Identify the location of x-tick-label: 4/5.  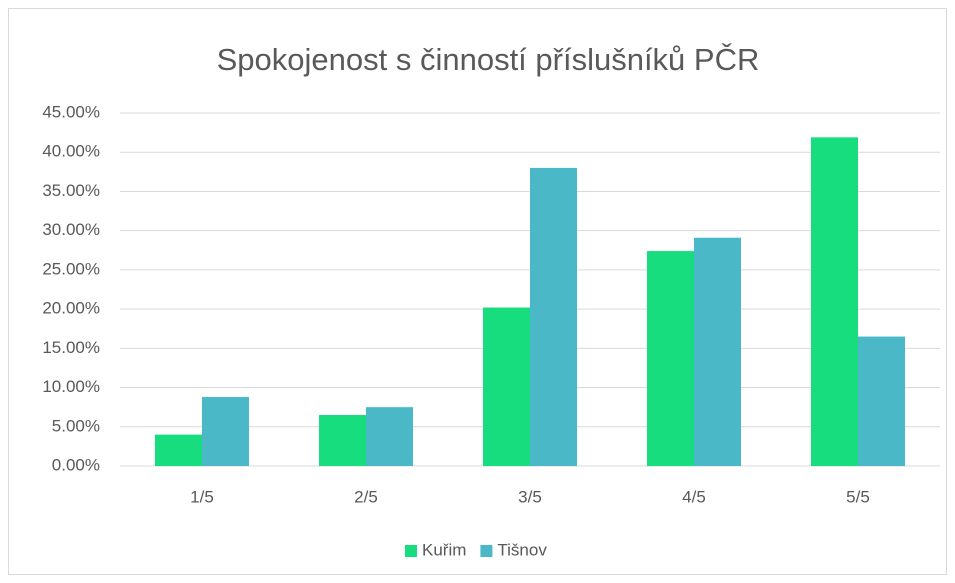
(694, 496).